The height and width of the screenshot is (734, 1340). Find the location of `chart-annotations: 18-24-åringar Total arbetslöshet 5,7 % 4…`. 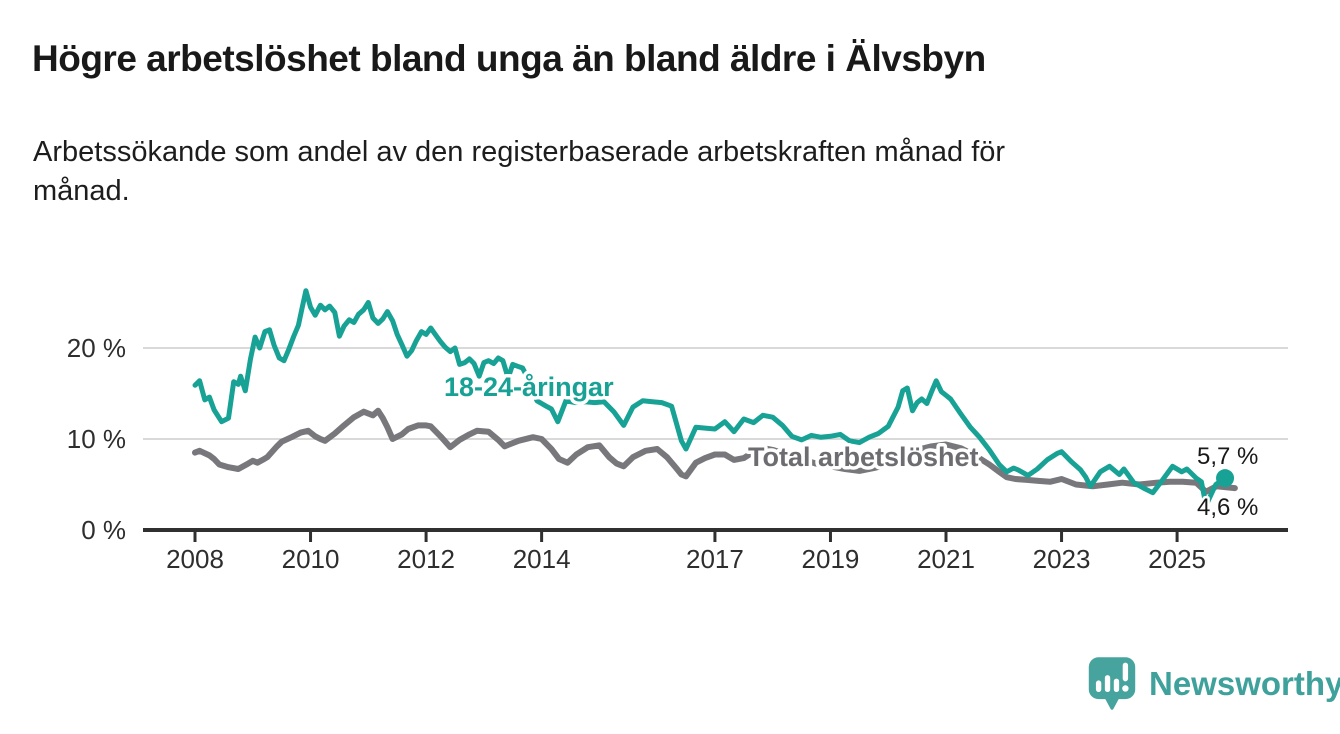

chart-annotations: 18-24-åringar Total arbetslöshet 5,7 % 4… is located at coordinates (851, 446).